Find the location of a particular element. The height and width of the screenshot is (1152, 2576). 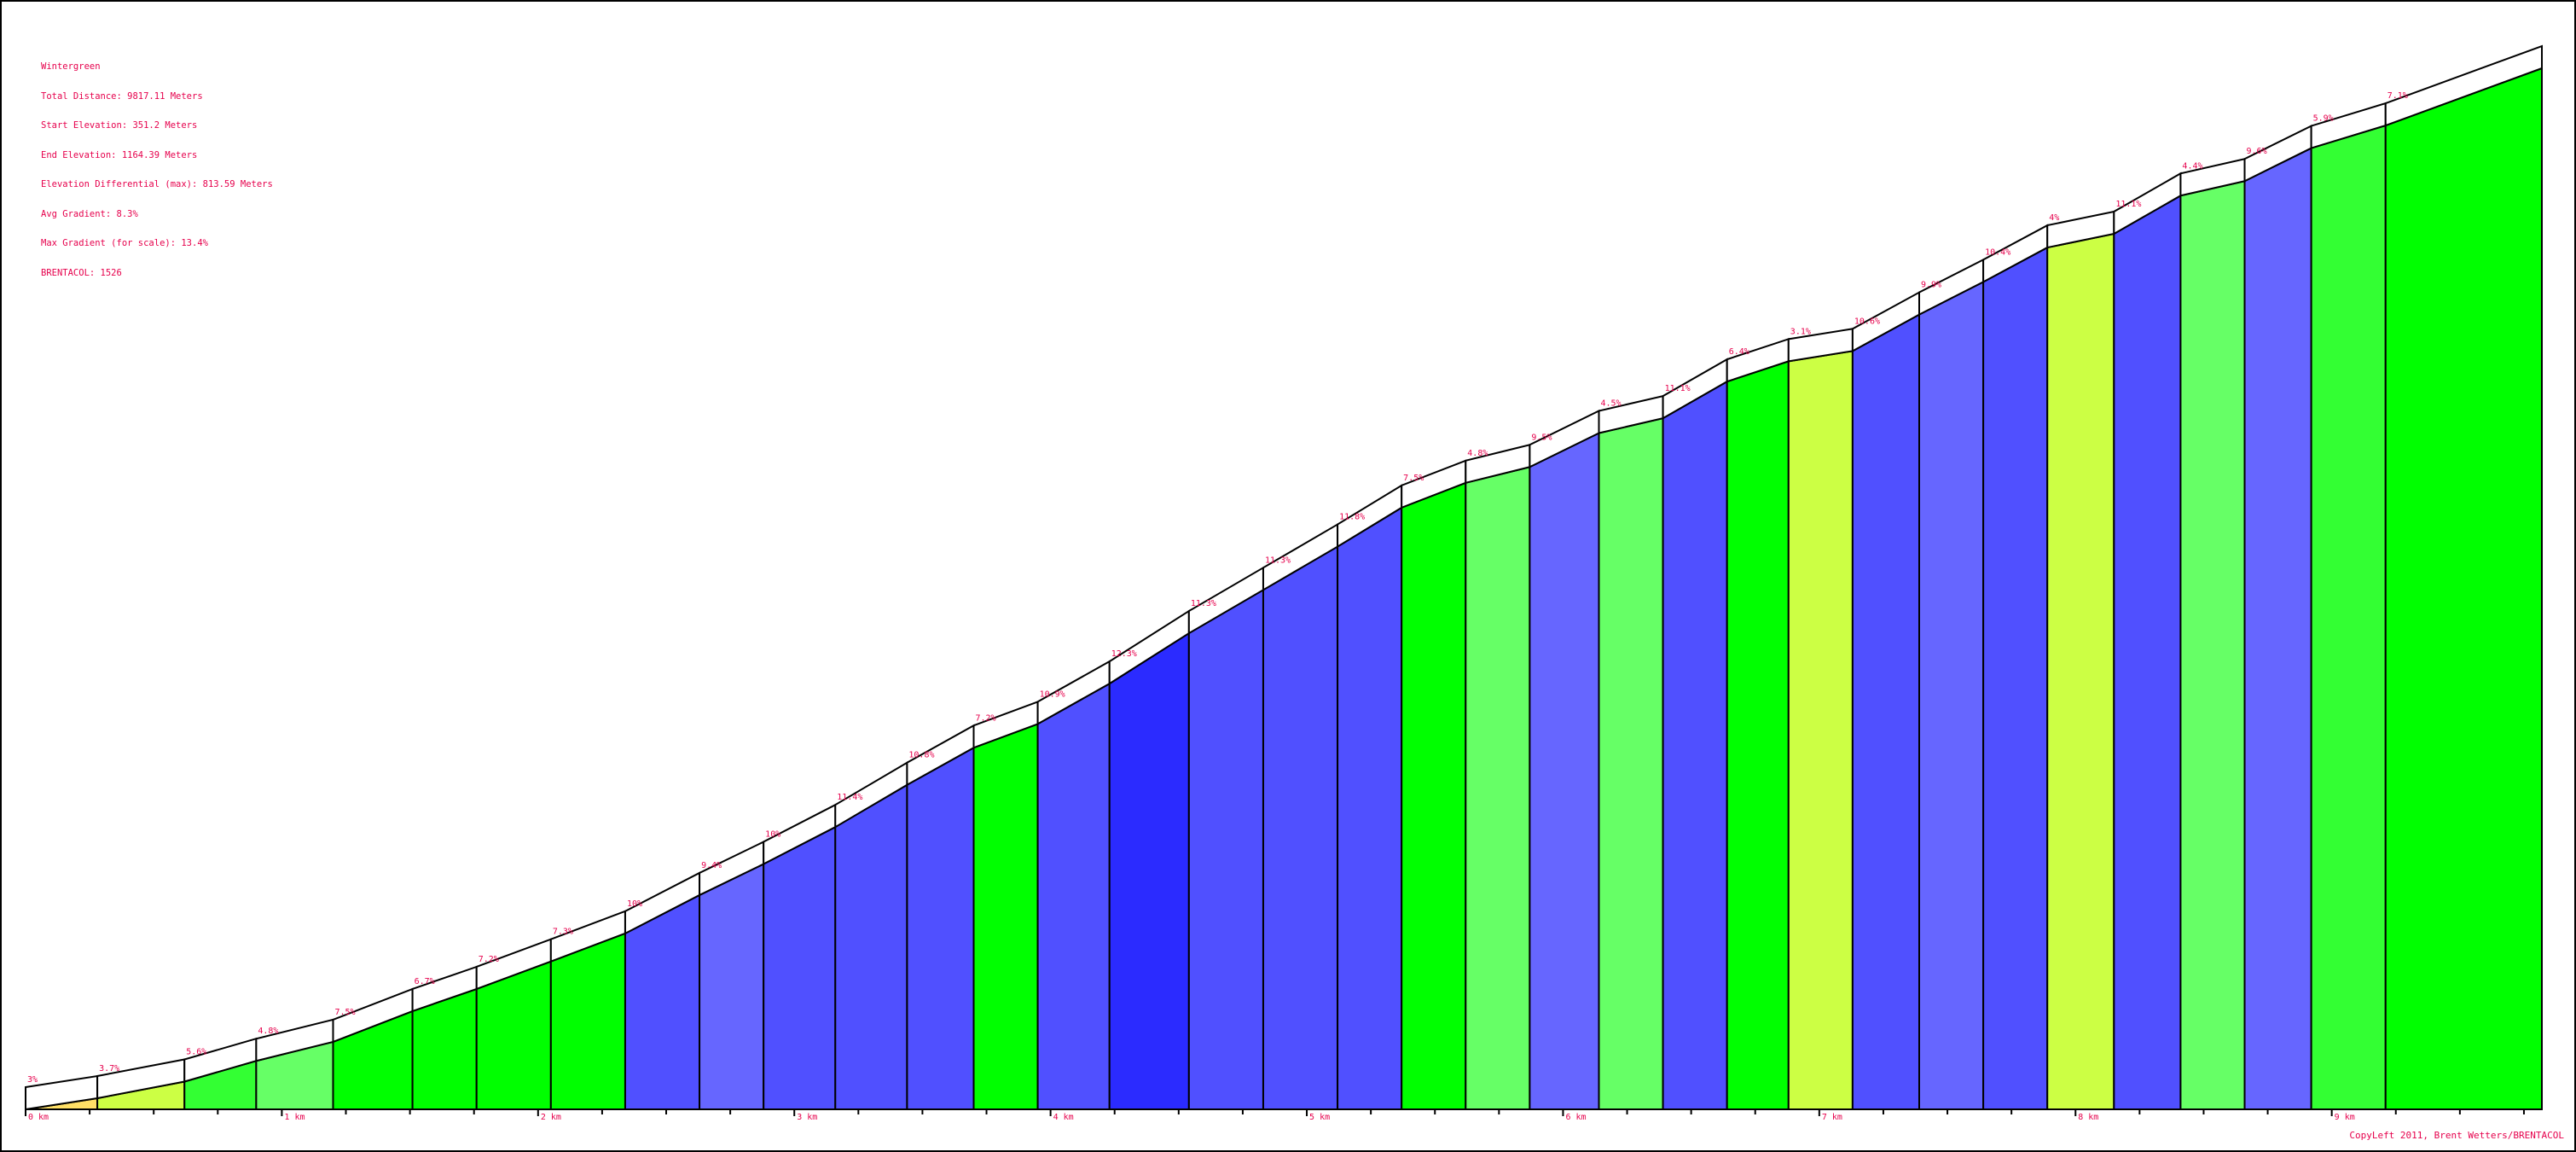

brentacol-score: BRENTACOL: 1526 is located at coordinates (81, 272).